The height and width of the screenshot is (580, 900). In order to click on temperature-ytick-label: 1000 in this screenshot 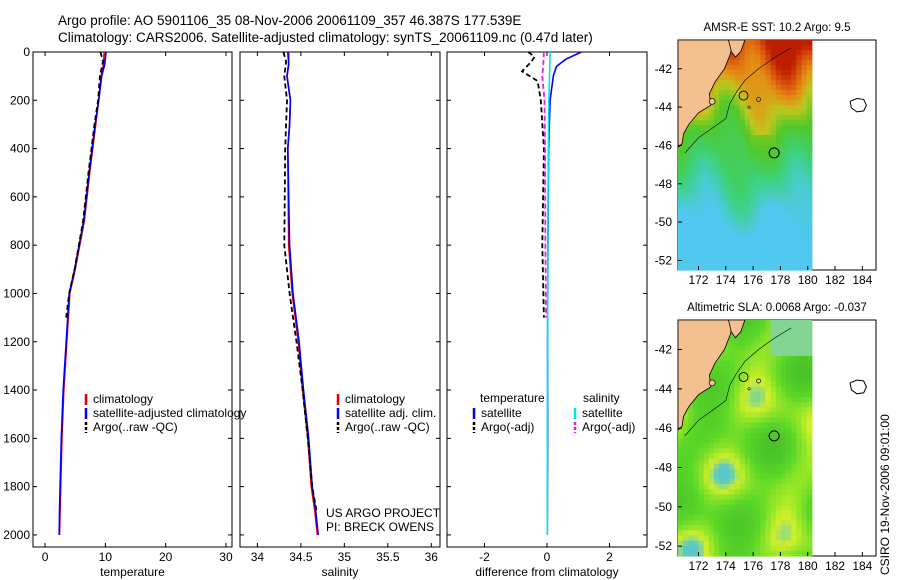, I will do `click(16, 293)`.